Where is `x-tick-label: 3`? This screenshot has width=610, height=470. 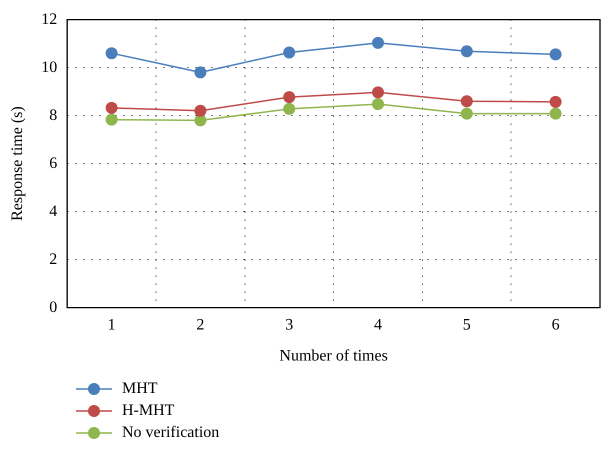 x-tick-label: 3 is located at coordinates (289, 325).